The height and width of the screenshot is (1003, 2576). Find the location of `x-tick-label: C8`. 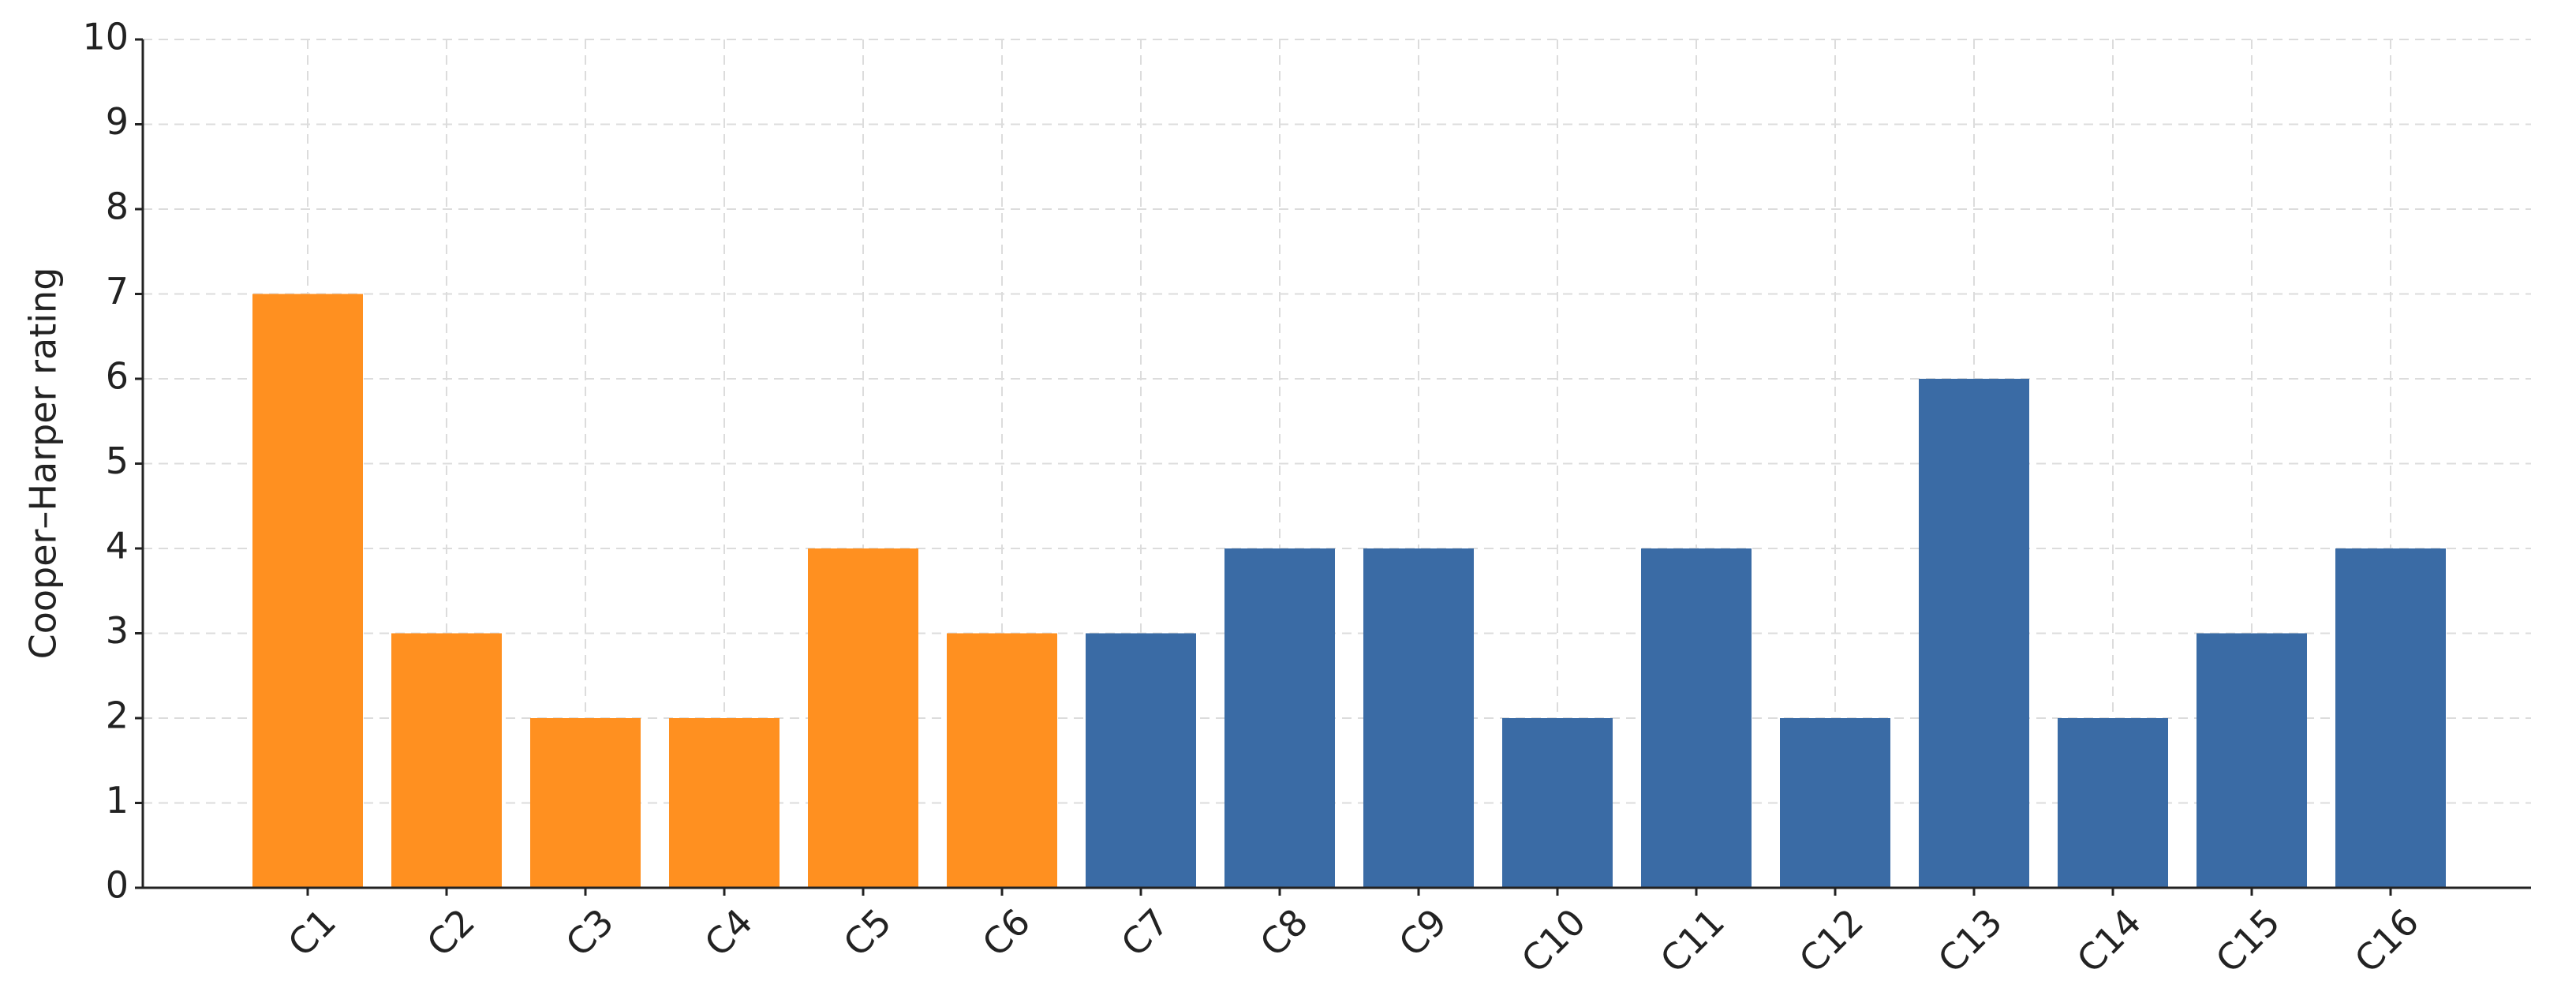

x-tick-label: C8 is located at coordinates (1284, 932).